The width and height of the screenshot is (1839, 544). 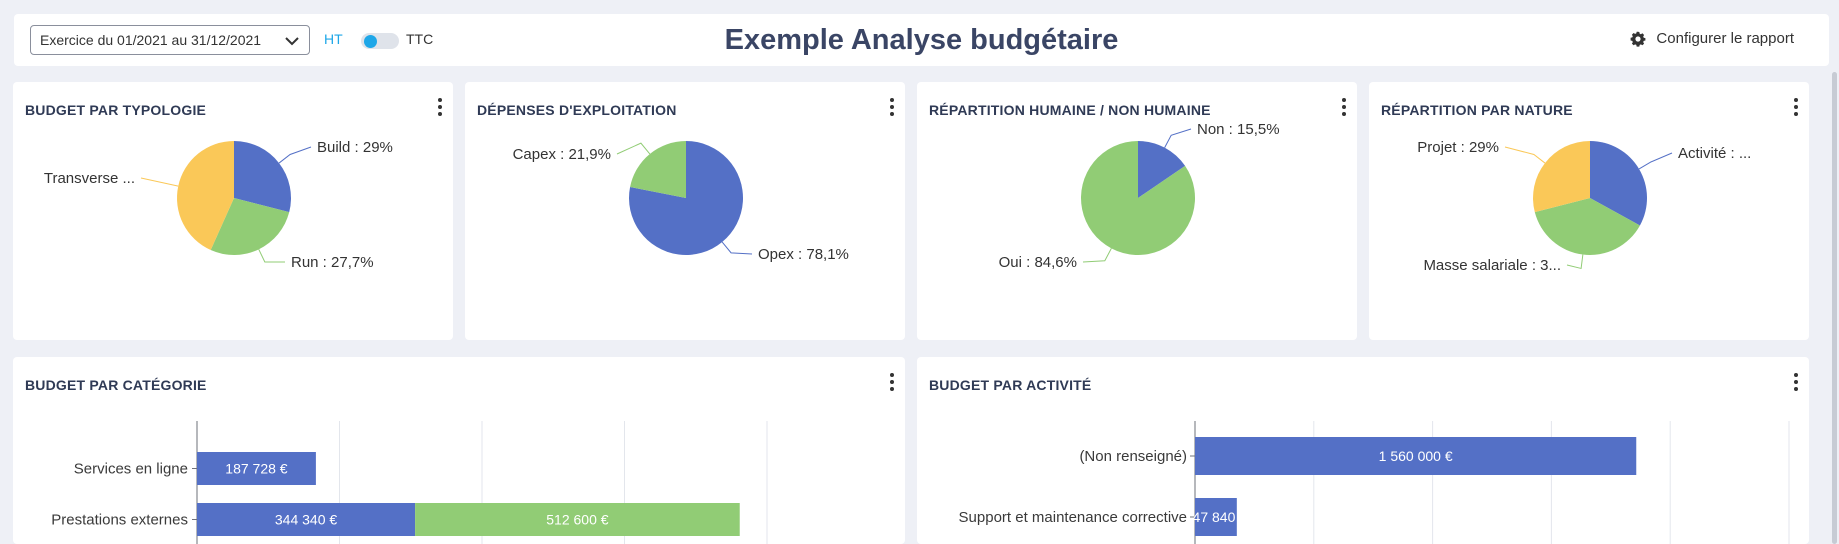 What do you see at coordinates (333, 39) in the screenshot?
I see `ht-label: HT` at bounding box center [333, 39].